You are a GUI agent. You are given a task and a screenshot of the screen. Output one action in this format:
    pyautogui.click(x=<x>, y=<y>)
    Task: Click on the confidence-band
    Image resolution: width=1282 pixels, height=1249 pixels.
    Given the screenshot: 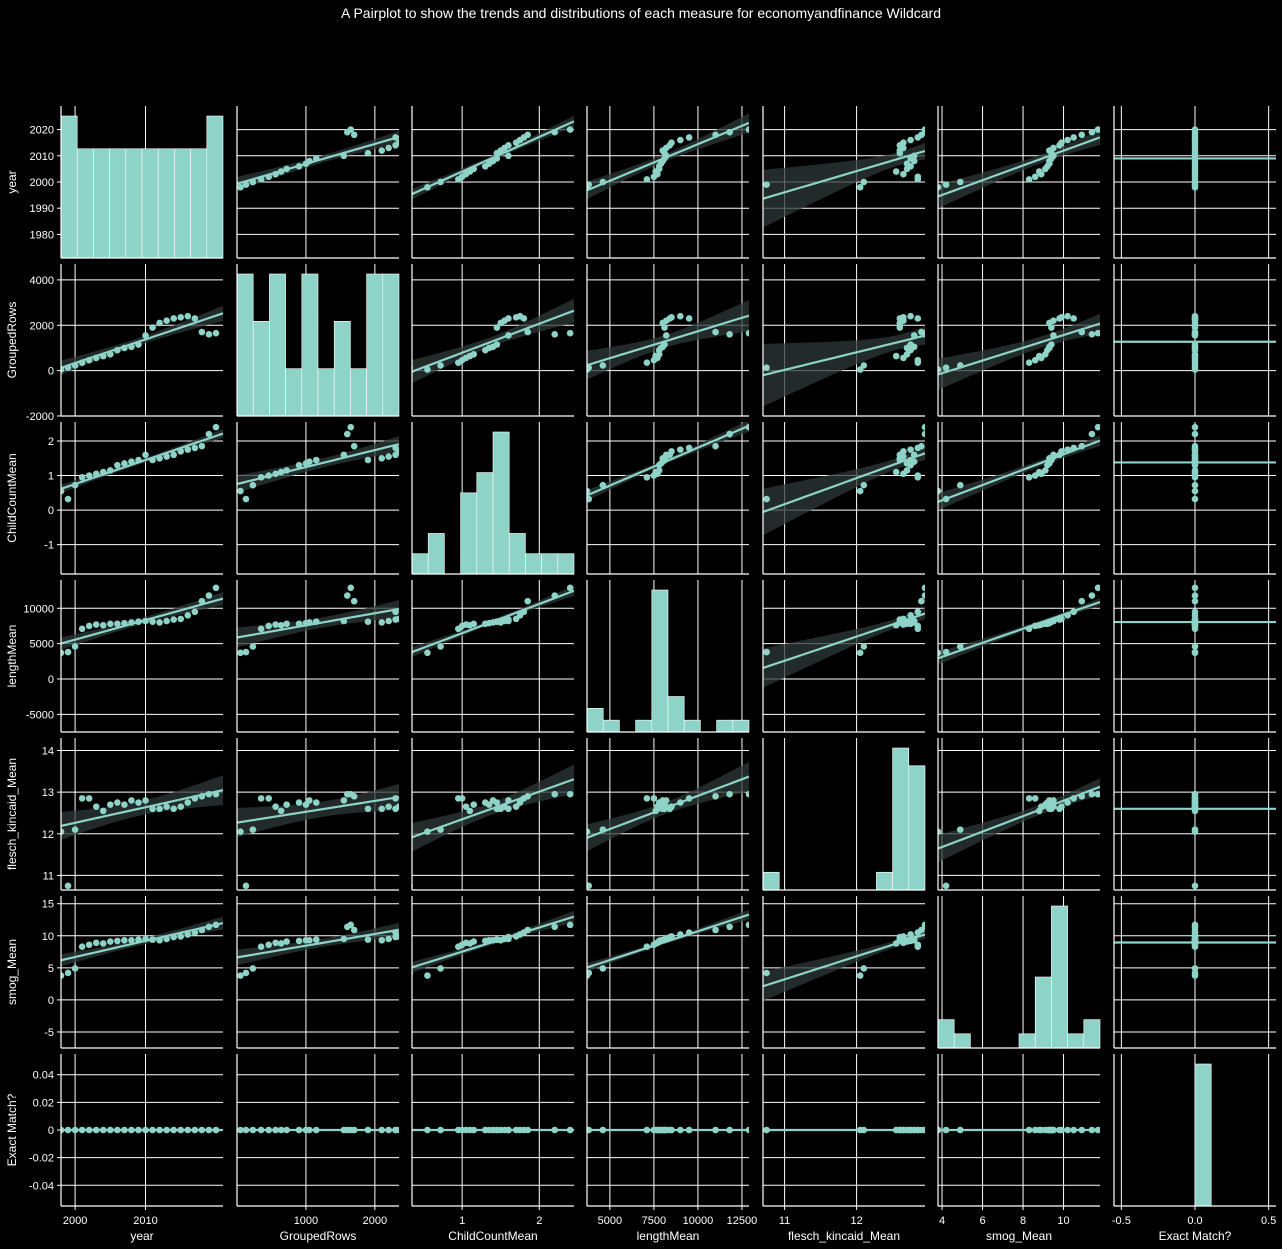 What is the action you would take?
    pyautogui.click(x=844, y=366)
    